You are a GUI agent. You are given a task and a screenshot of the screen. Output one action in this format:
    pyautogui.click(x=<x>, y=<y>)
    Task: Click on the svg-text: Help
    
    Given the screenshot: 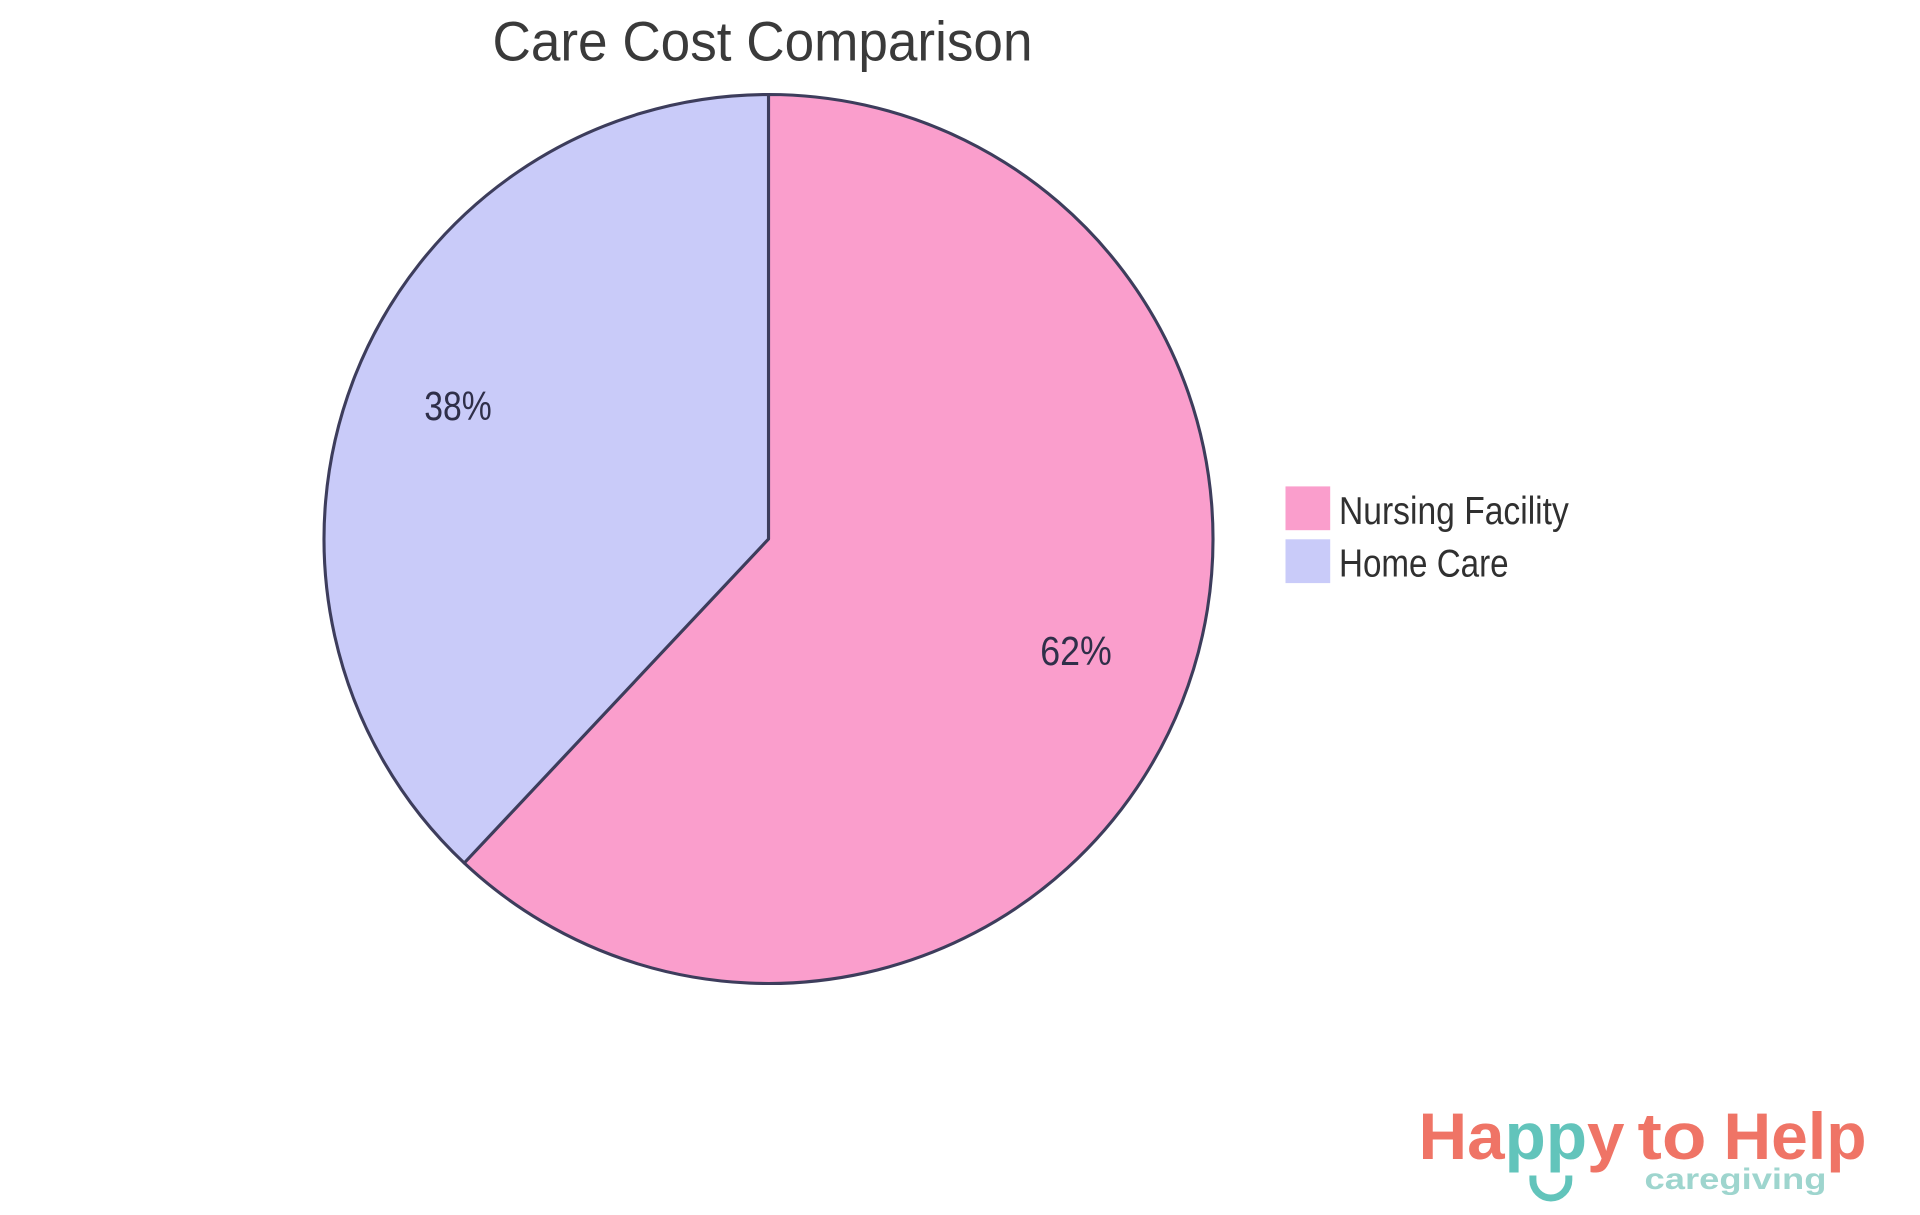 What is the action you would take?
    pyautogui.click(x=1795, y=1136)
    